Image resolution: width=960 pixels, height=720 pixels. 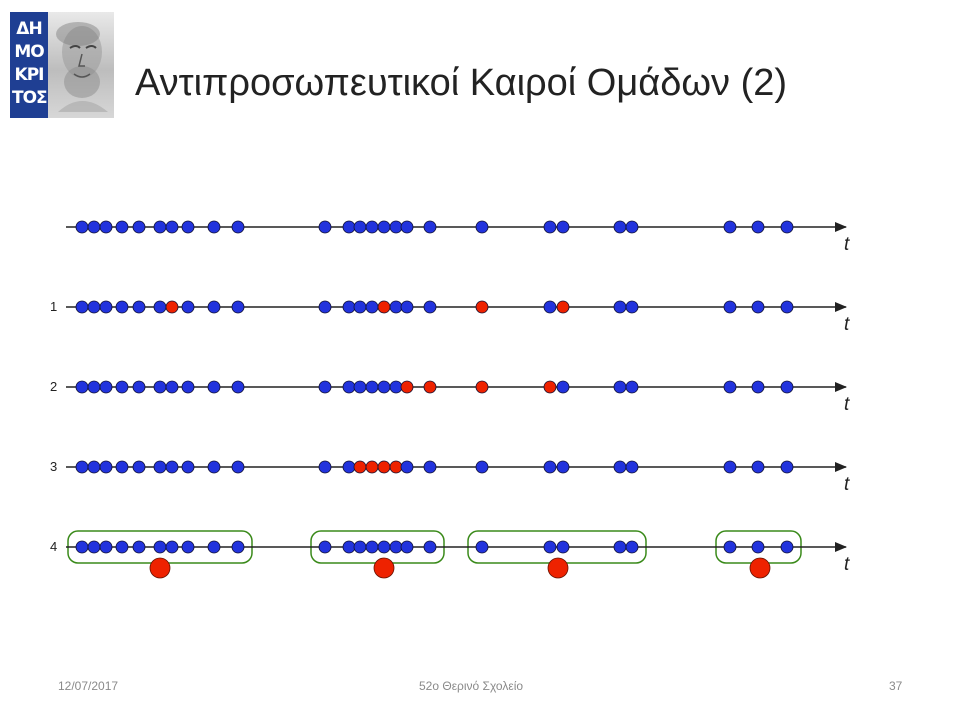 I want to click on logo-lettering: ΔΗ ΜΟ ΚΡΙ ΤΟΣ, so click(x=30, y=64).